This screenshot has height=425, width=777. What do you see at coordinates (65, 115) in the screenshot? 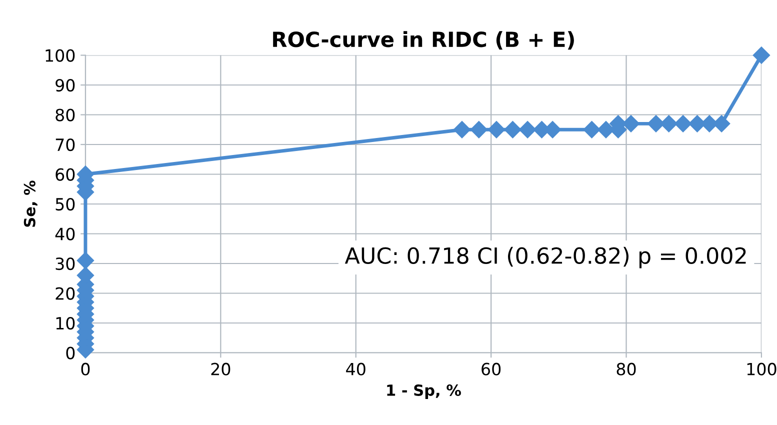
I see `y-tick-label: 80` at bounding box center [65, 115].